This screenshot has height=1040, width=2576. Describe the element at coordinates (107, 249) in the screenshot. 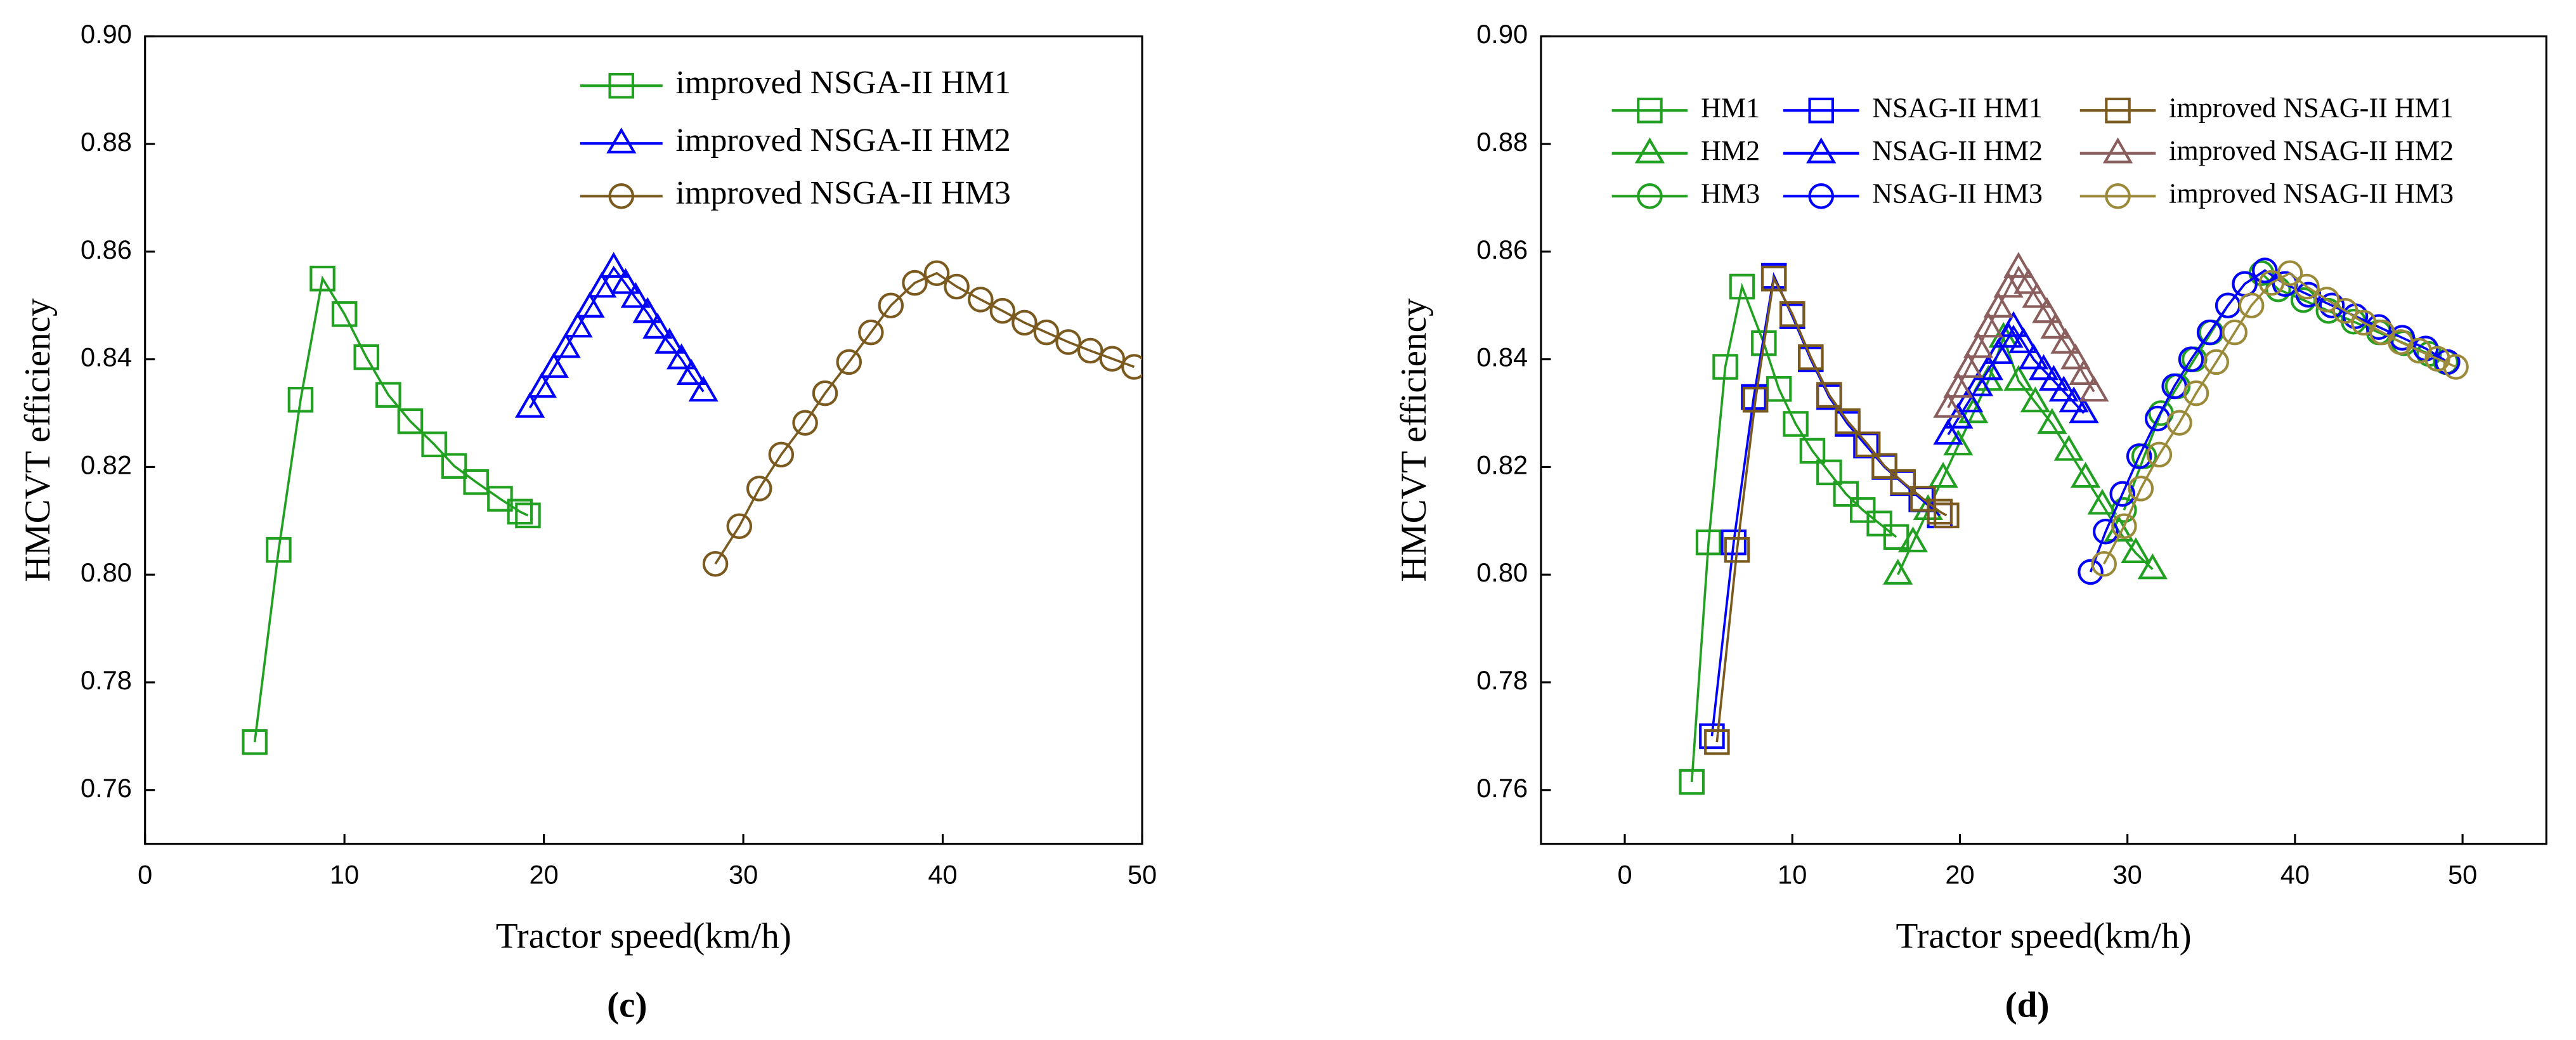

I see `y-tick-label: 0.86` at that location.